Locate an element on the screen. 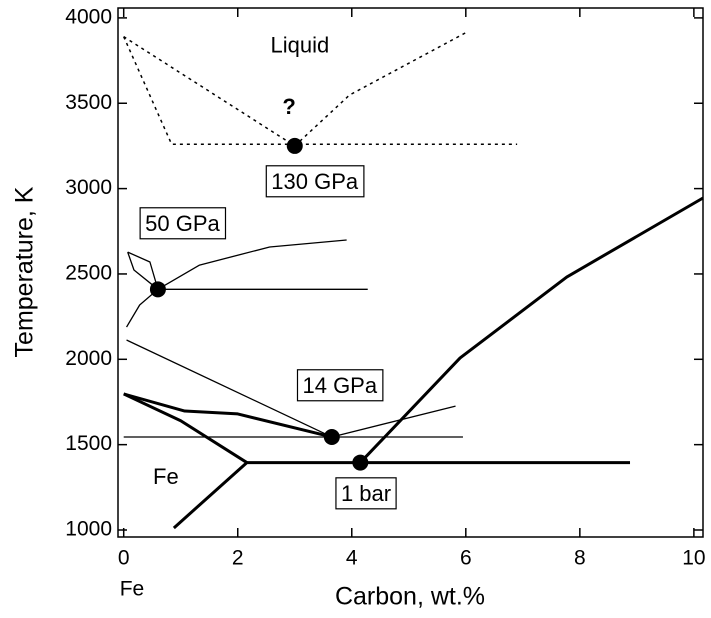  x-tick-label: 2 is located at coordinates (238, 558).